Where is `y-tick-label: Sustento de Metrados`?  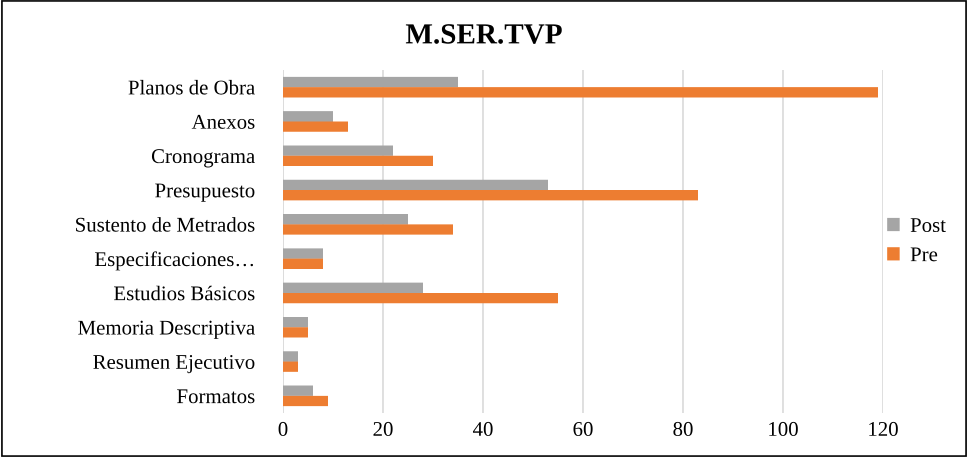 y-tick-label: Sustento de Metrados is located at coordinates (165, 224).